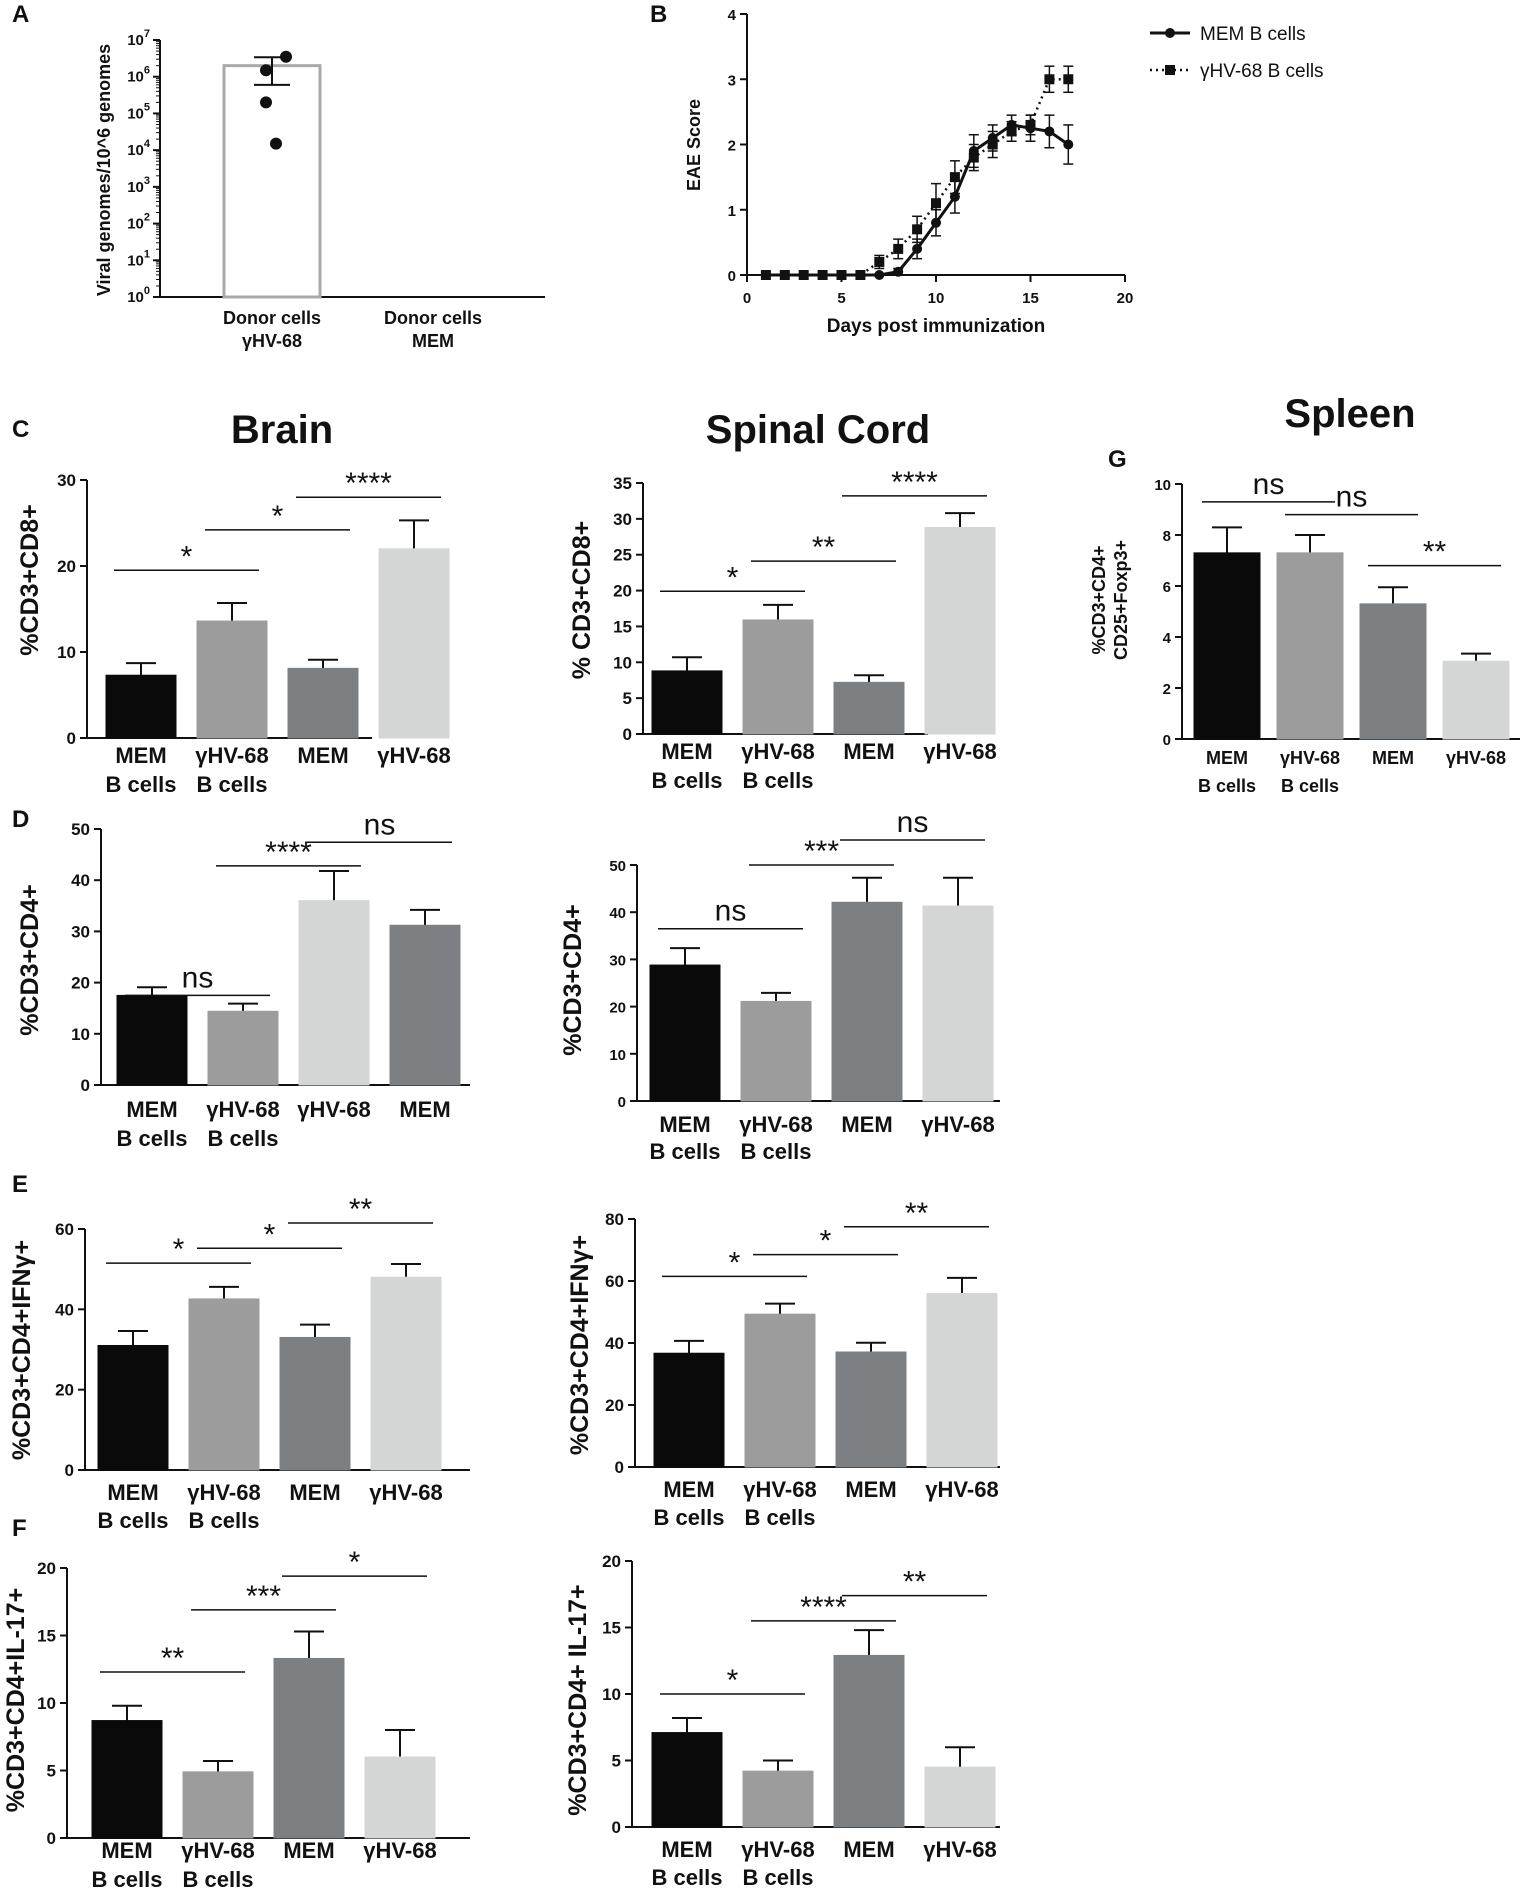 This screenshot has height=1894, width=1536. What do you see at coordinates (732, 146) in the screenshot?
I see `y-tick-label: 2` at bounding box center [732, 146].